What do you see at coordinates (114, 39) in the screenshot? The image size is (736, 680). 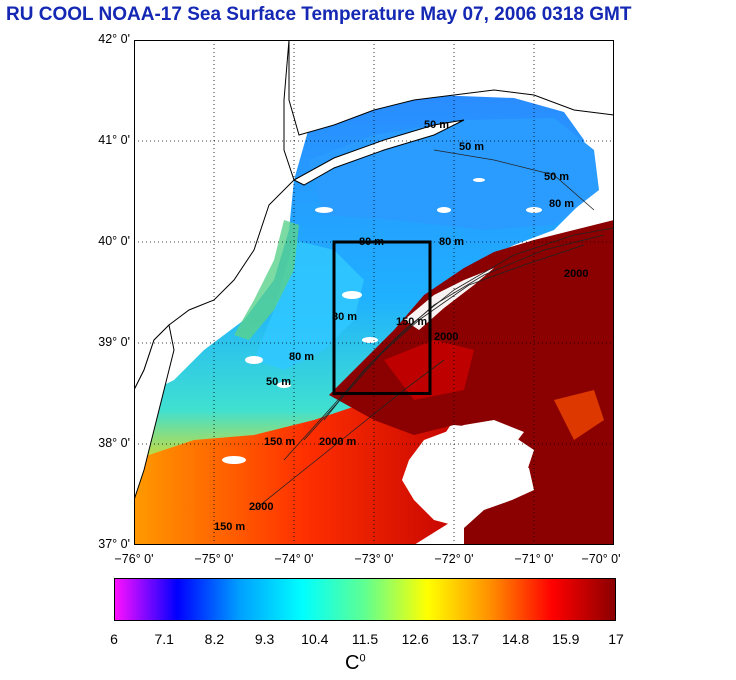 I see `lat-label: 42° 0'` at bounding box center [114, 39].